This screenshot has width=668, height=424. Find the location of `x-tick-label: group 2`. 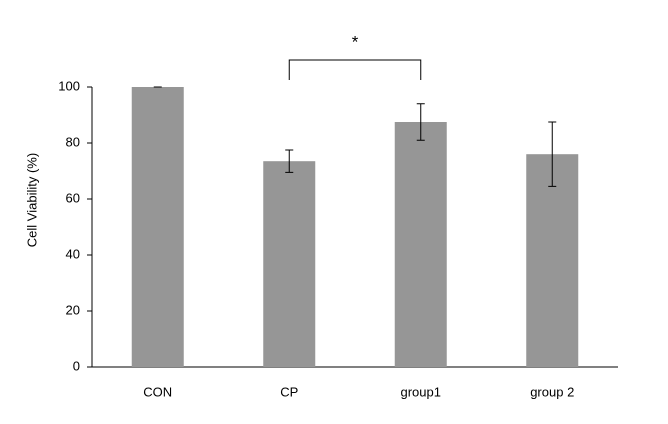

x-tick-label: group 2 is located at coordinates (552, 391).